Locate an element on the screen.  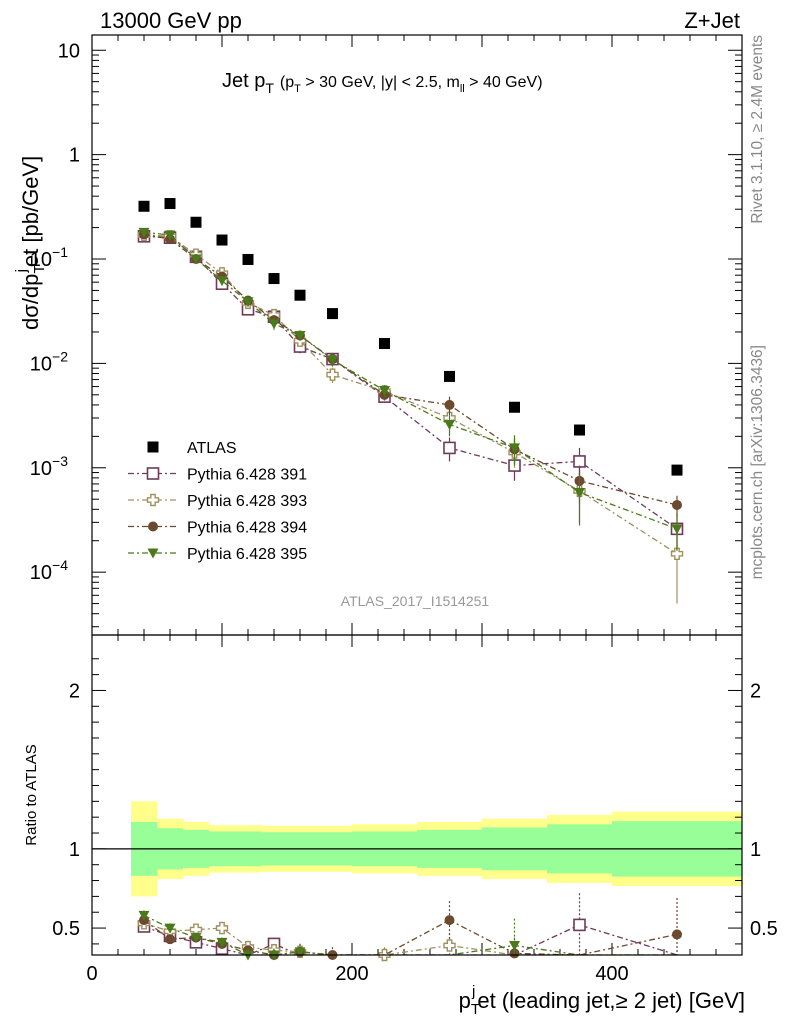
ratio-tick-label: 1 is located at coordinates (74, 850).